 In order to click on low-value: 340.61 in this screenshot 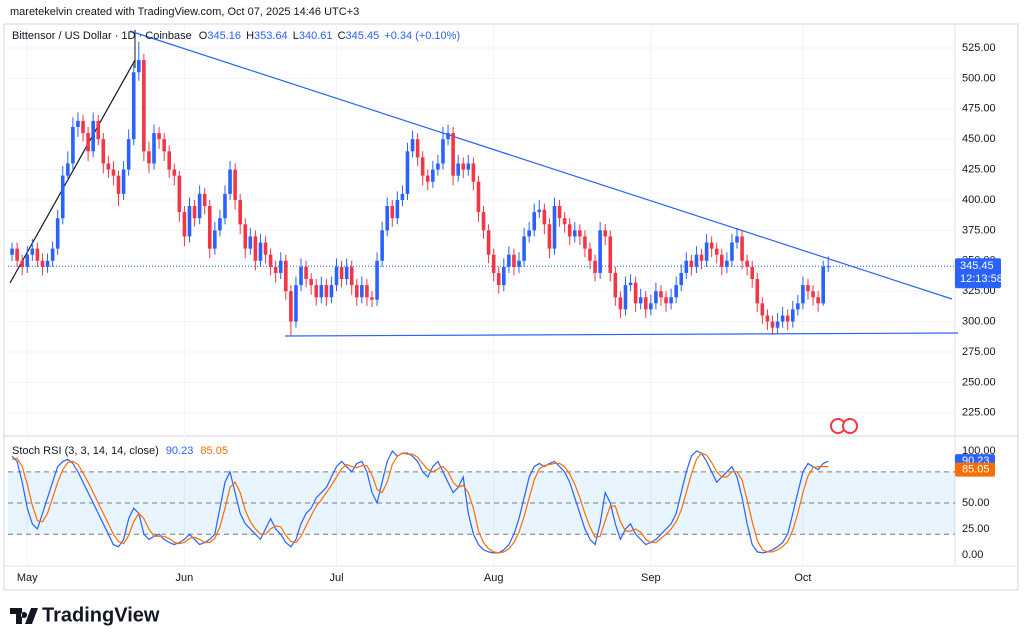, I will do `click(316, 36)`.